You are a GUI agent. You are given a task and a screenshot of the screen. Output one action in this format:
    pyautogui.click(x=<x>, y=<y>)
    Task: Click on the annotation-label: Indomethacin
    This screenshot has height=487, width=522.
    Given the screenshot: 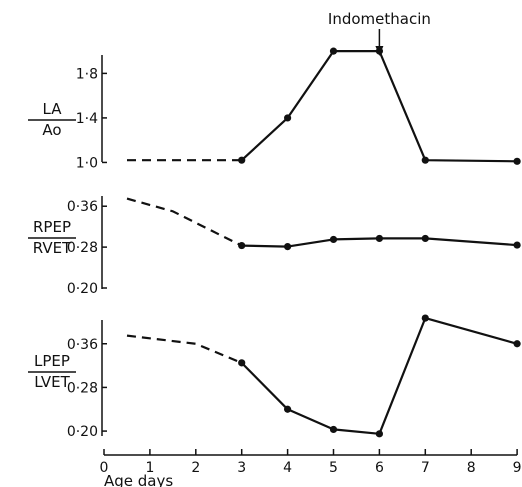 What is the action you would take?
    pyautogui.click(x=379, y=19)
    